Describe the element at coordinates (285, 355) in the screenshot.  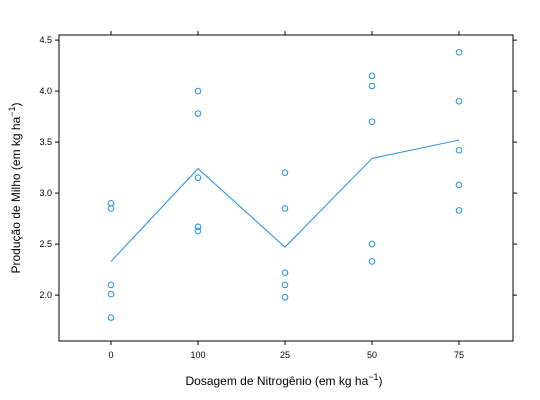
I see `x-tick-label: 25` at that location.